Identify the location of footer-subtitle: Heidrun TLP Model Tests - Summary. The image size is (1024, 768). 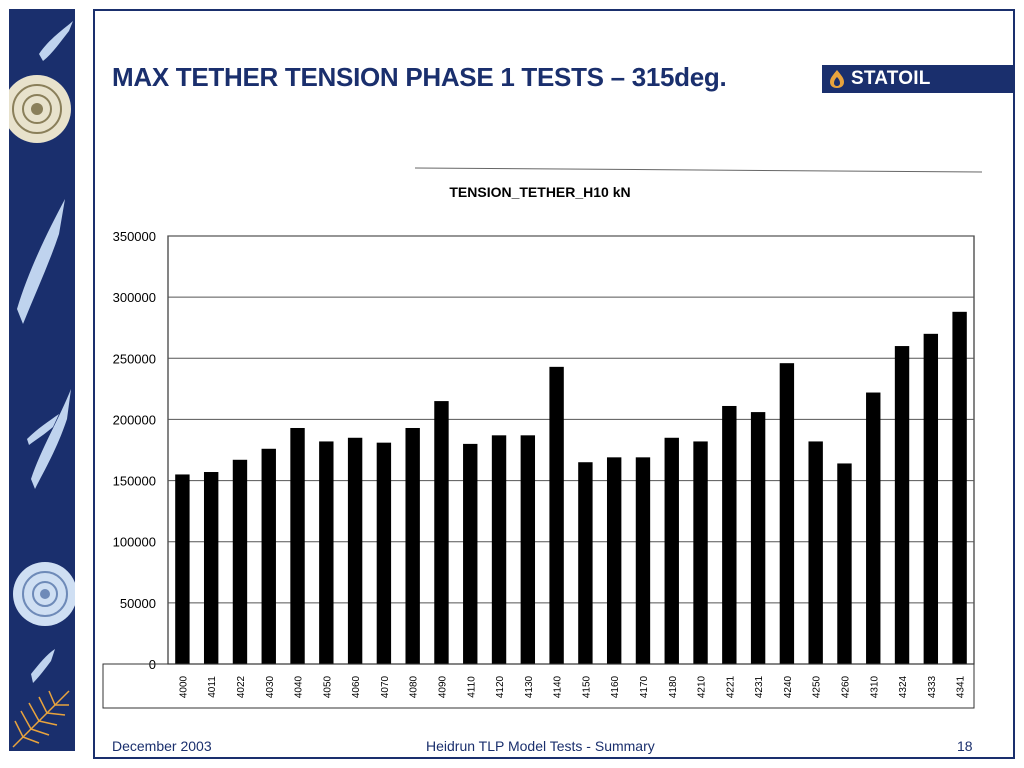
(540, 746).